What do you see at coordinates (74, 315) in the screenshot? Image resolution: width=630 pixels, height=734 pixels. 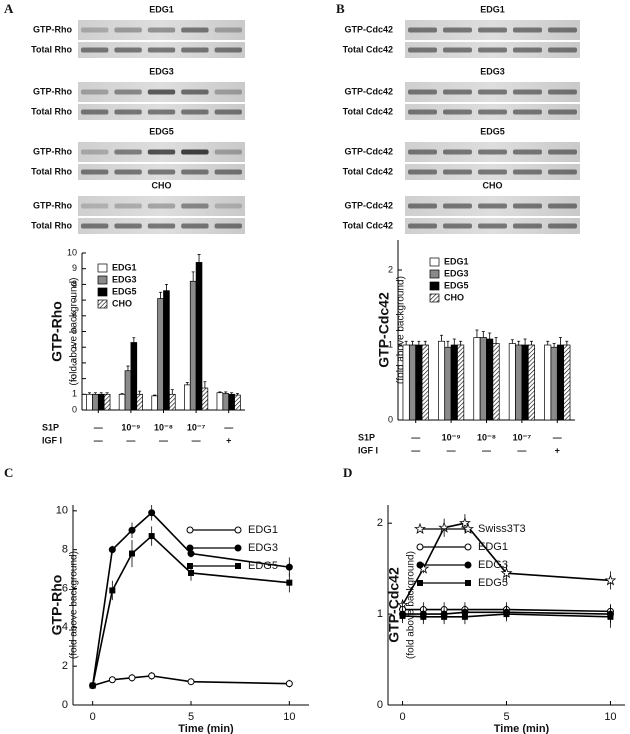 I see `y-tick-label: 6` at bounding box center [74, 315].